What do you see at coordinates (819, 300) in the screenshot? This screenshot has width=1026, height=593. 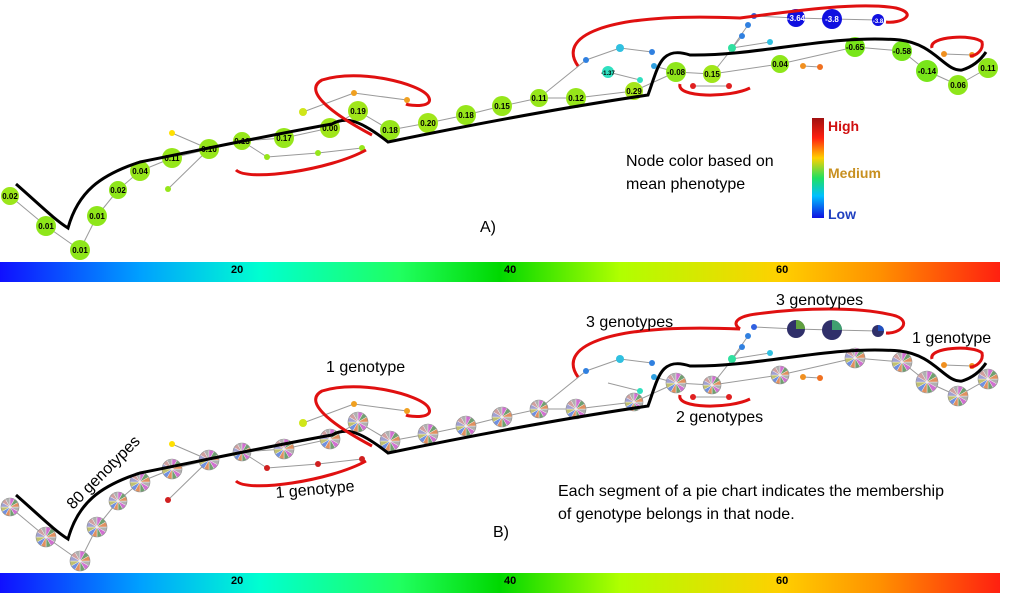 I see `annotation-3-genotypes-right: 3 genotypes` at bounding box center [819, 300].